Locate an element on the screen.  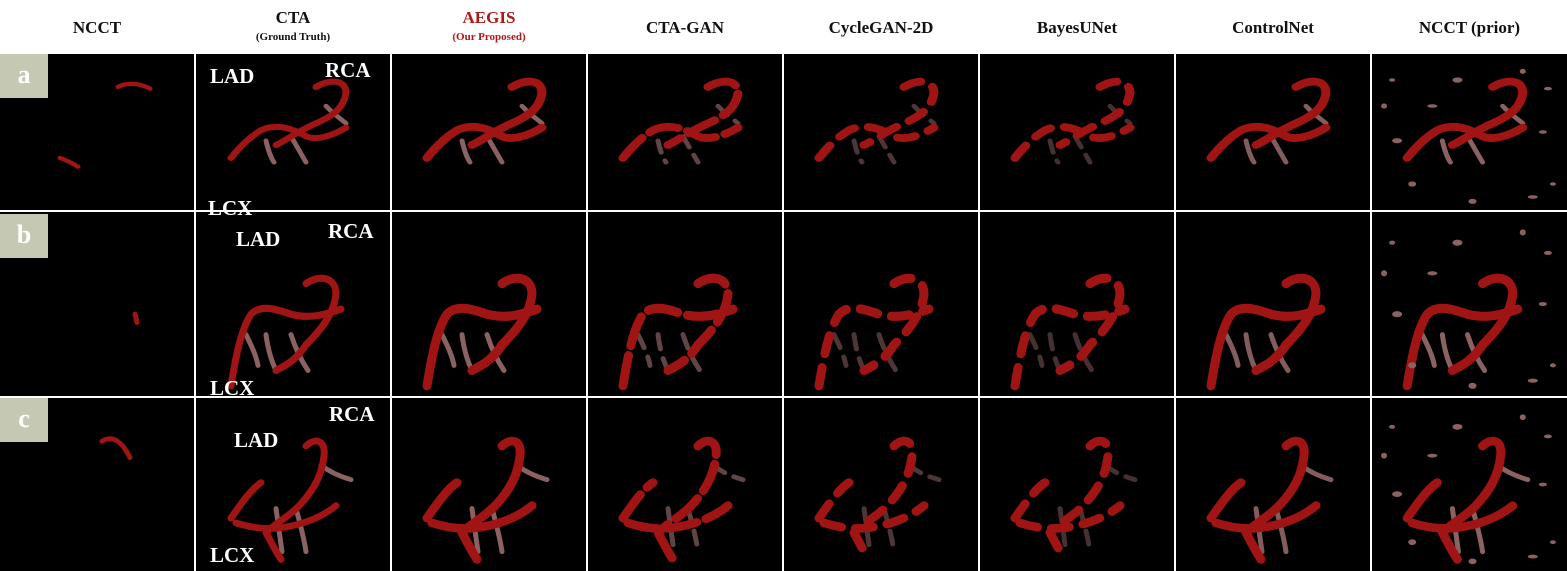
row-label-b: b is located at coordinates (24, 236).